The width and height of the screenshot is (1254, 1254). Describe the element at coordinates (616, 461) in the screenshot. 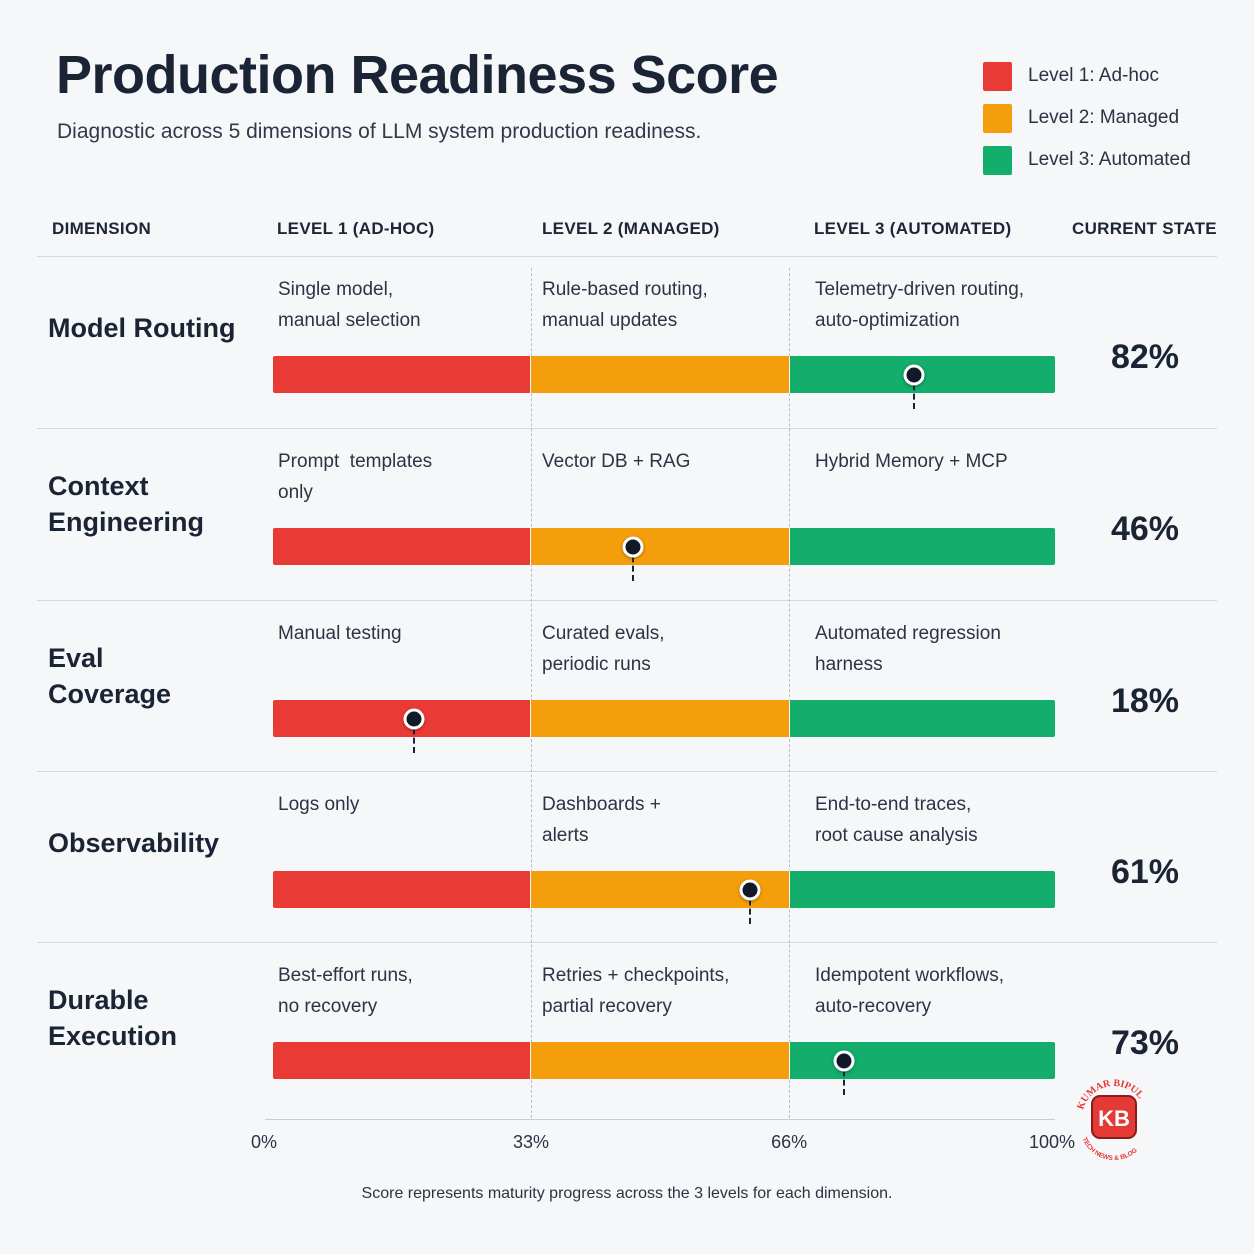

I see `level-description: Vector DB + RAG` at that location.